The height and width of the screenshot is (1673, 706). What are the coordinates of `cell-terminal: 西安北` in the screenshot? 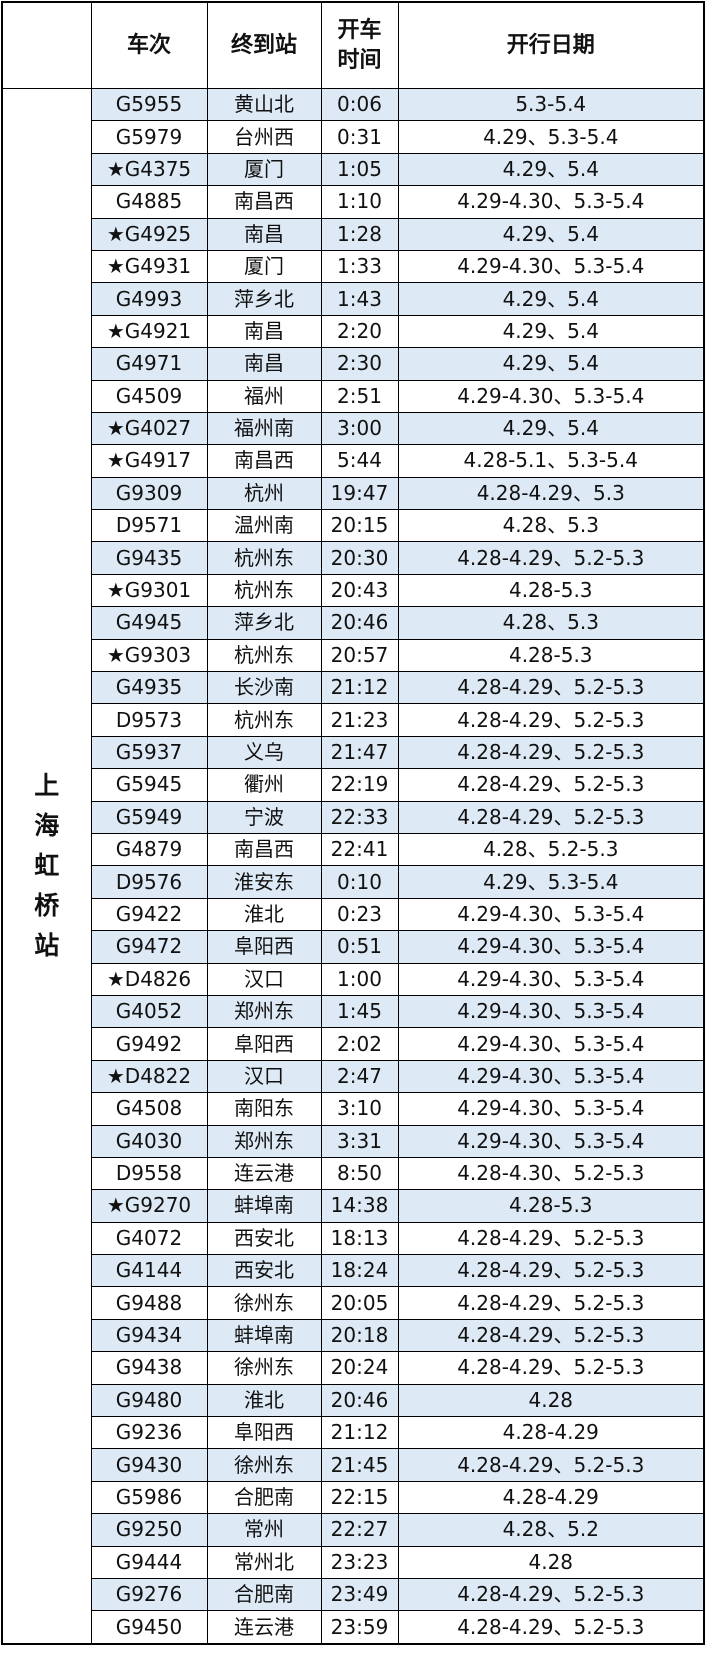 It's located at (264, 1271).